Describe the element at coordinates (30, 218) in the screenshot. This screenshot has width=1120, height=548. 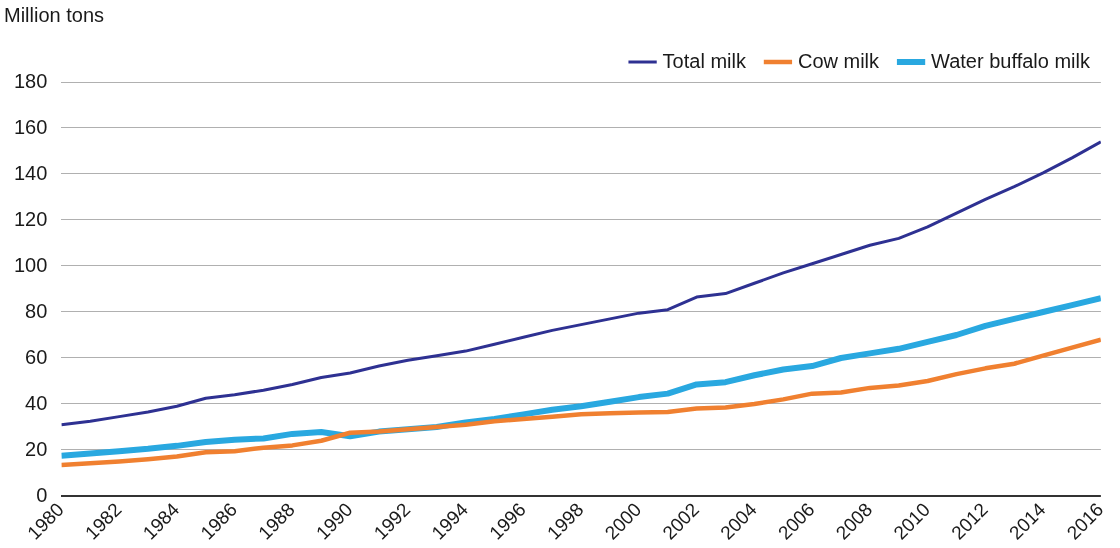
I see `y-tick-label: 120` at that location.